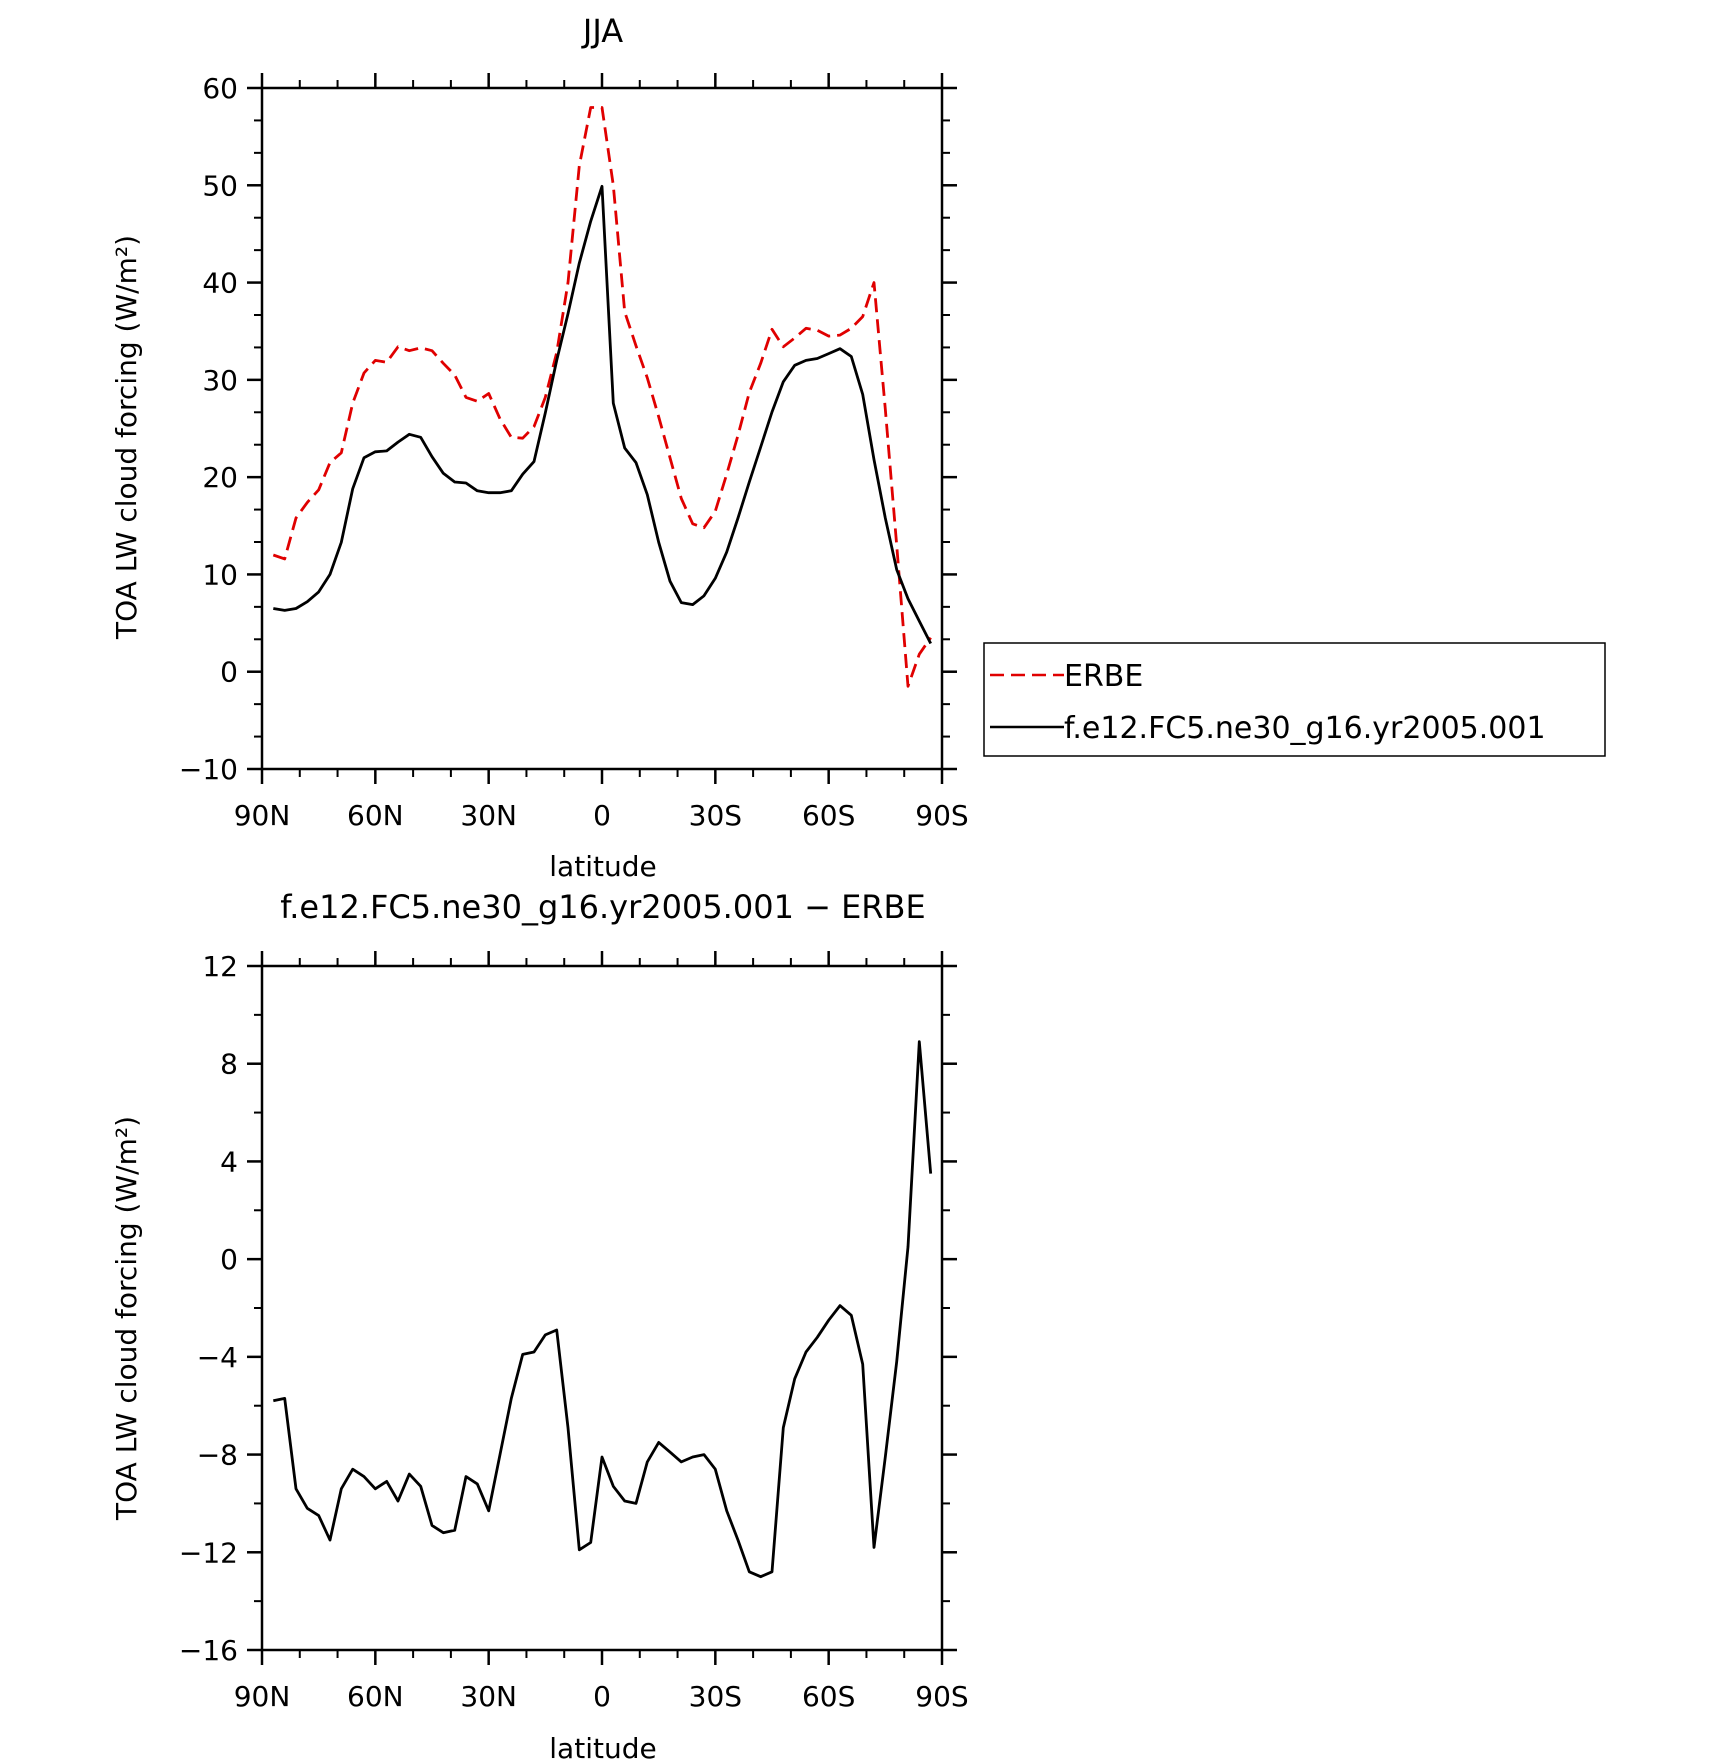 The height and width of the screenshot is (1762, 1710). I want to click on legend-box, so click(1294, 699).